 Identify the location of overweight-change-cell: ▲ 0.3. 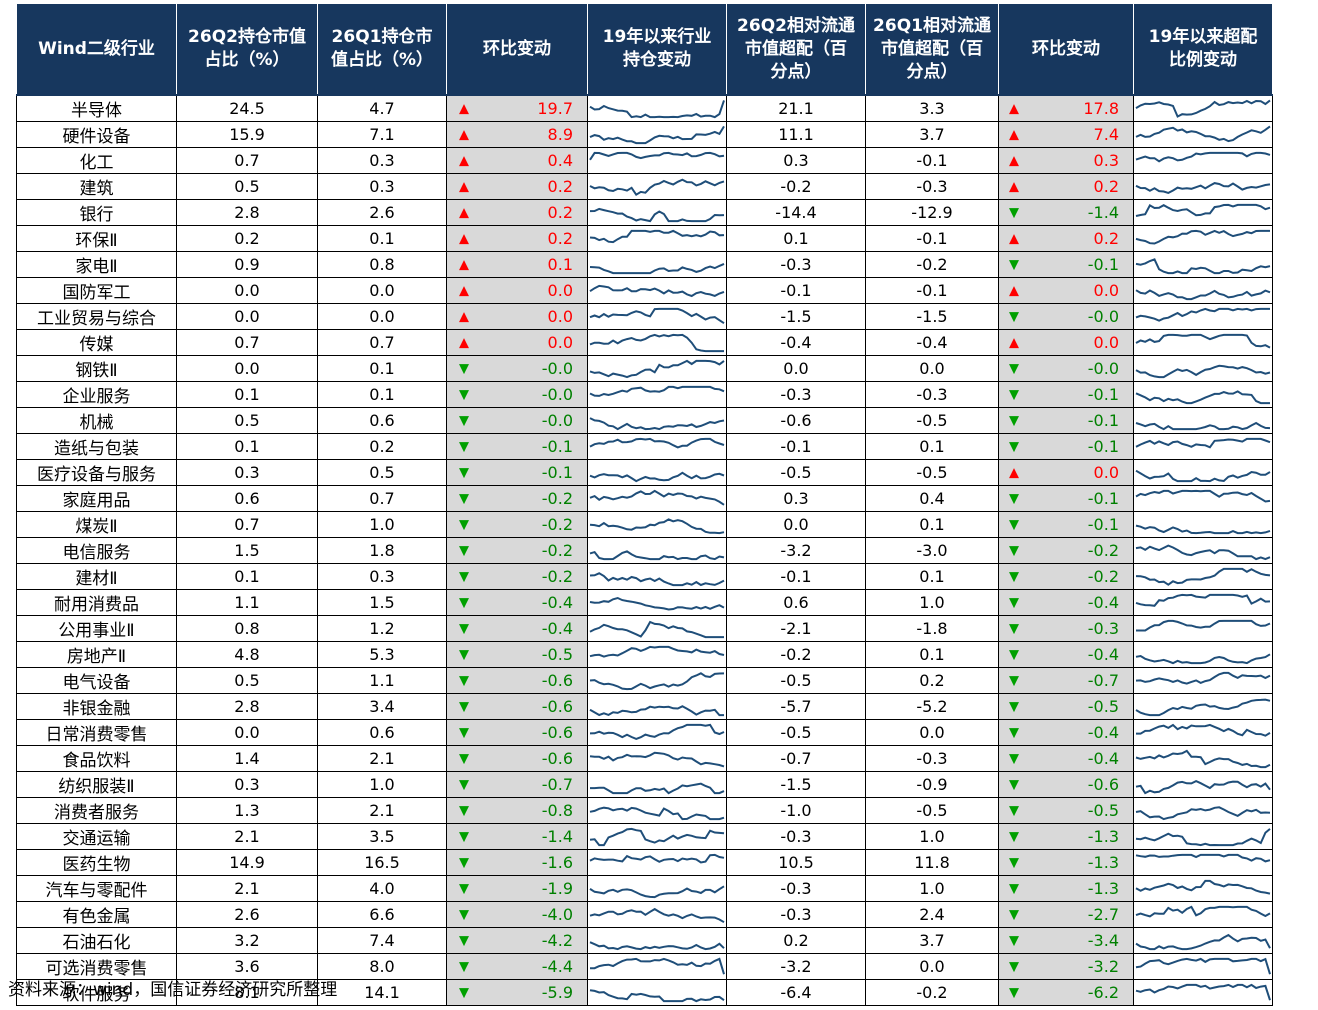
(1066, 160).